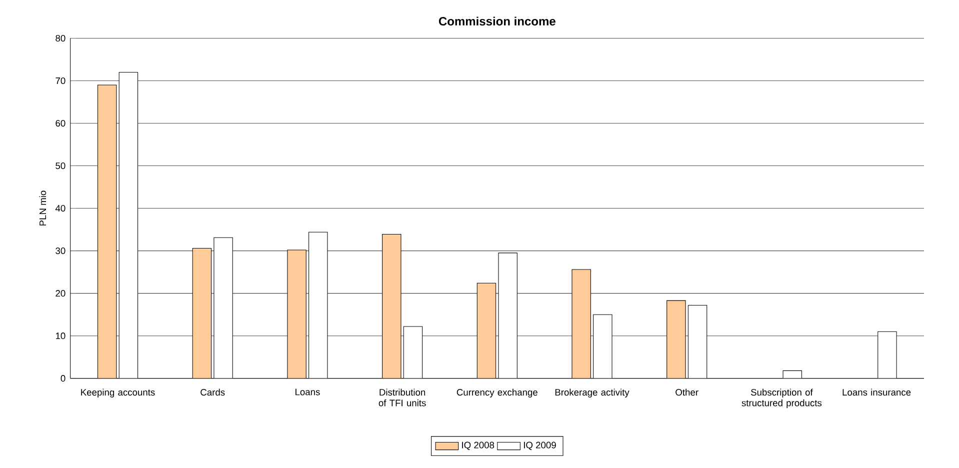 The height and width of the screenshot is (468, 959). Describe the element at coordinates (61, 336) in the screenshot. I see `y-tick-label: 10` at that location.